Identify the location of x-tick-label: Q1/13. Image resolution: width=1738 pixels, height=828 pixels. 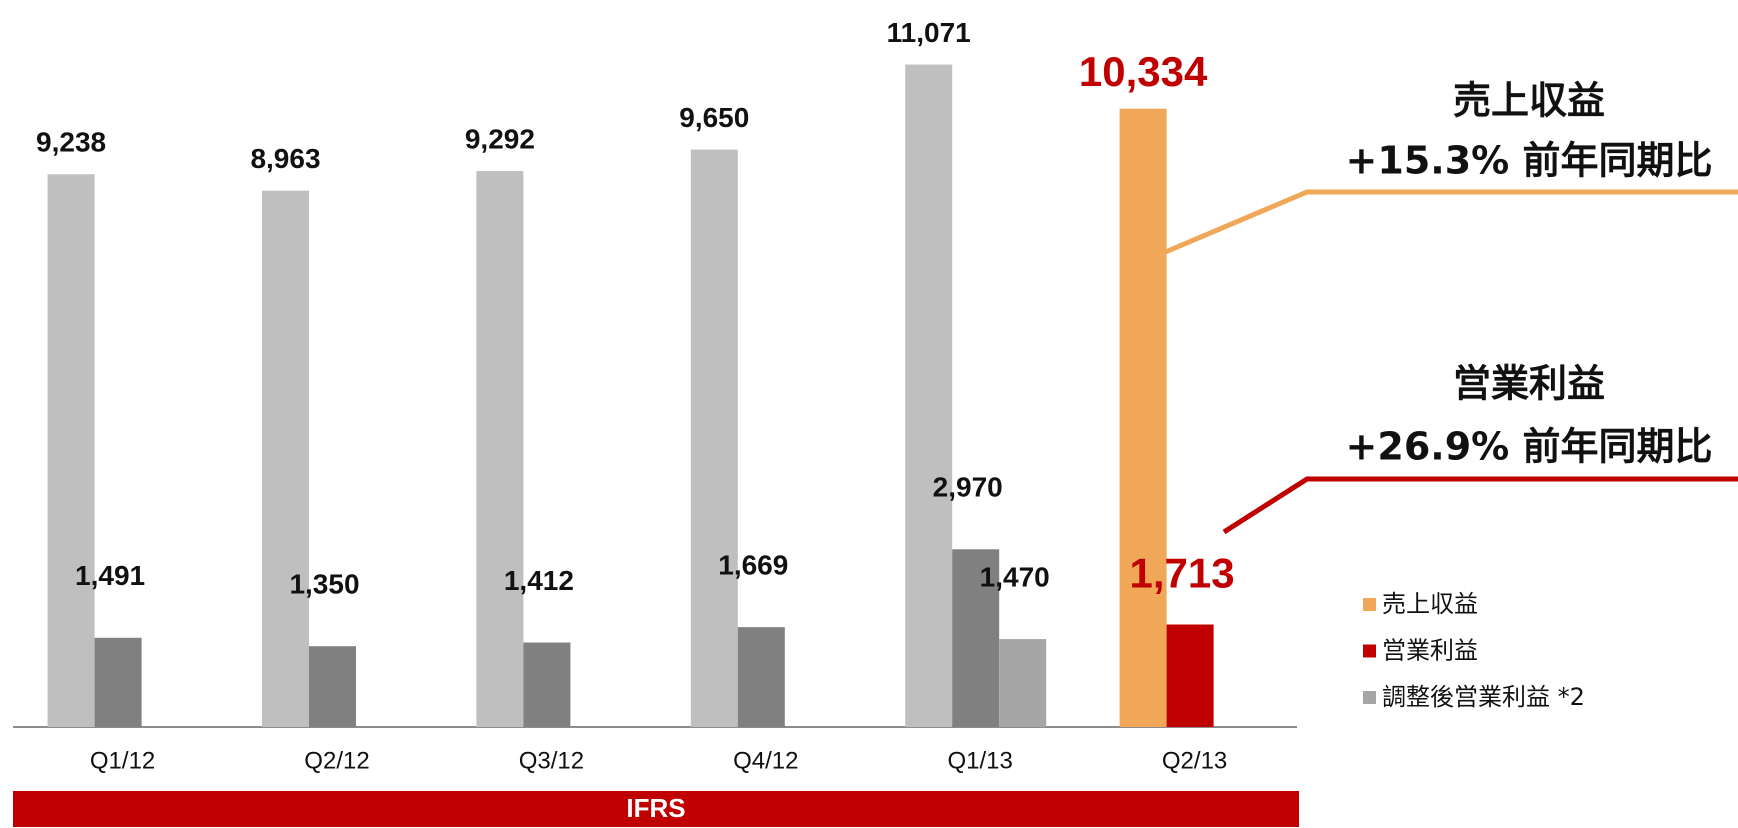
(980, 760).